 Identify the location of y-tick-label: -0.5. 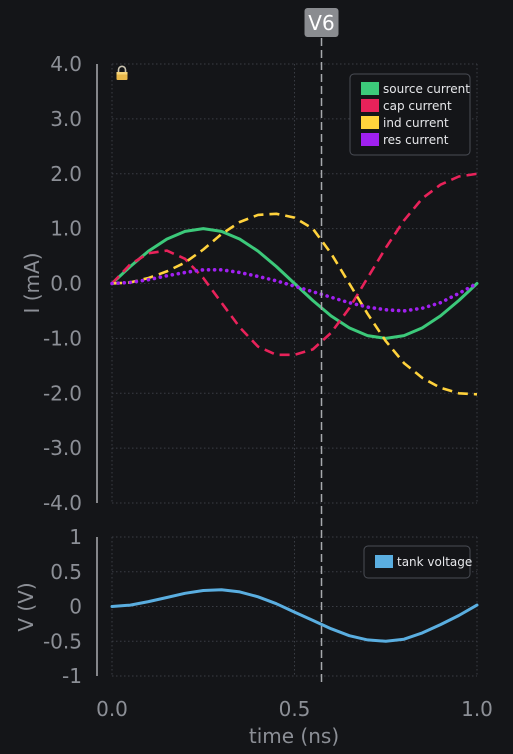
(62, 641).